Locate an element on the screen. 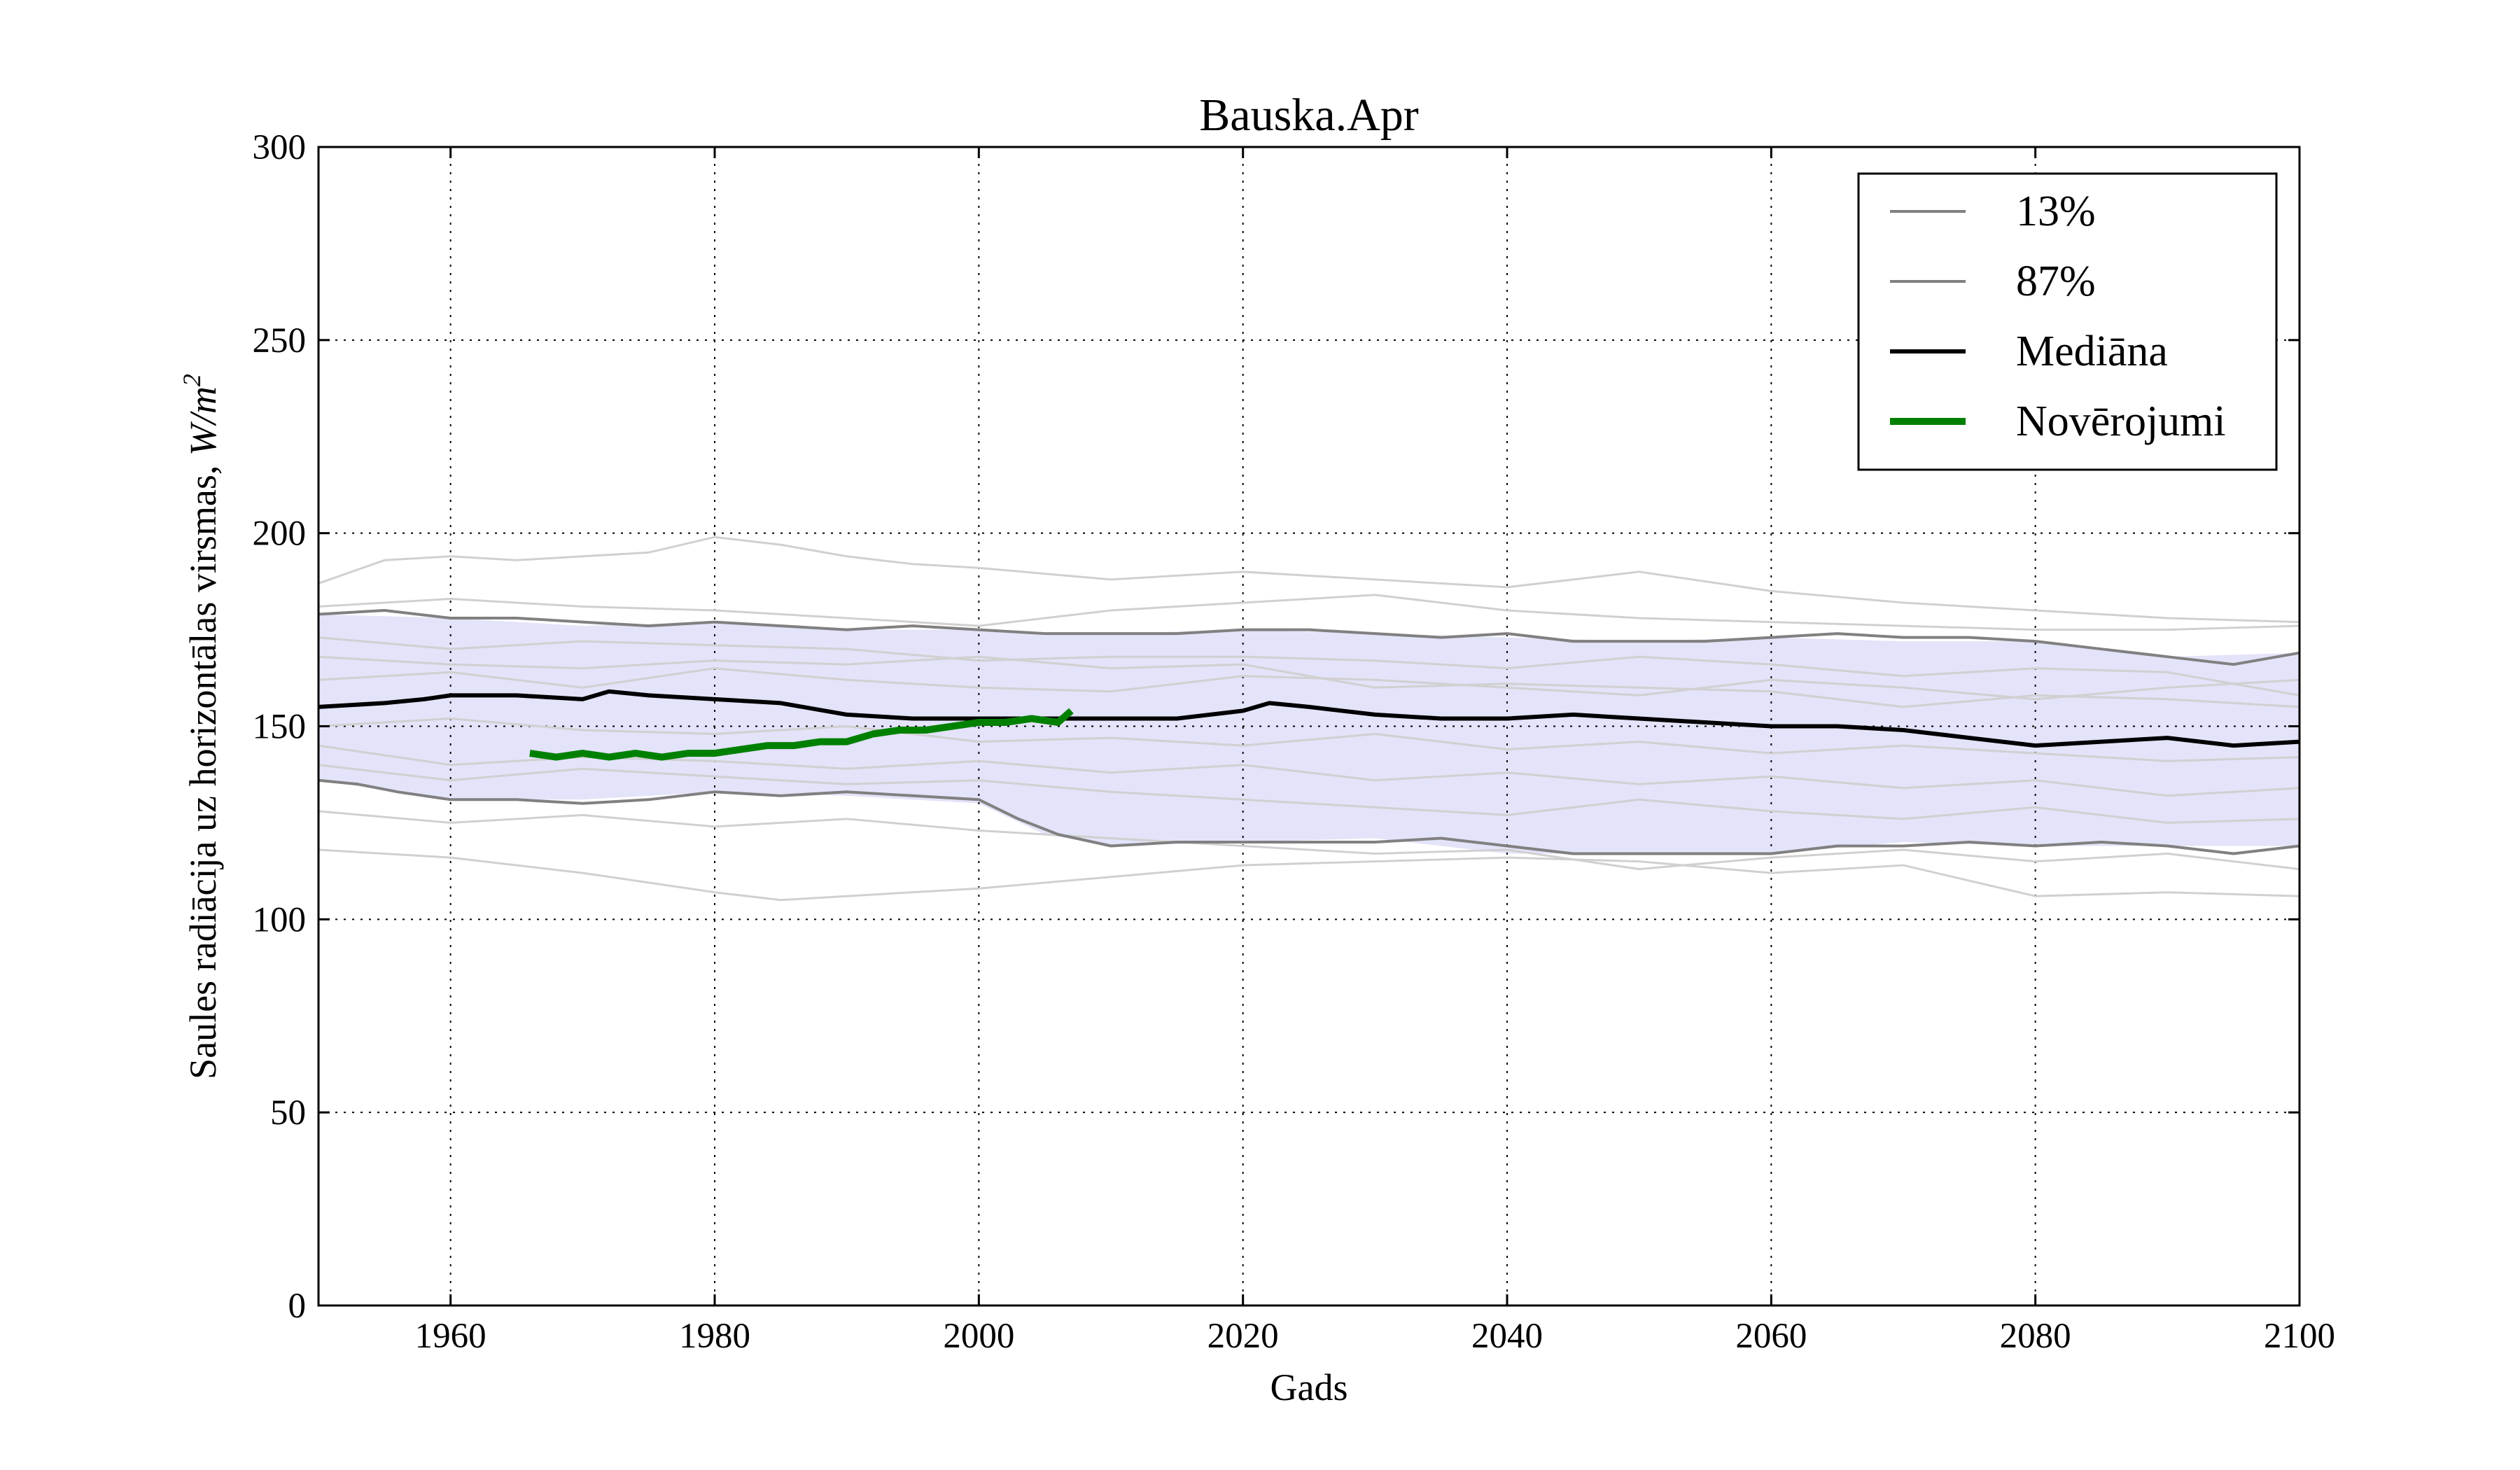  y-tick-label: 150 is located at coordinates (280, 727).